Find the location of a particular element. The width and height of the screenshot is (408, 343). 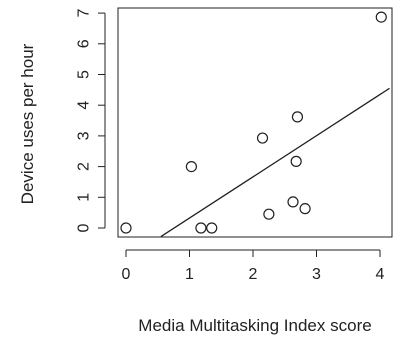

x-tick-label: 1 is located at coordinates (189, 274).